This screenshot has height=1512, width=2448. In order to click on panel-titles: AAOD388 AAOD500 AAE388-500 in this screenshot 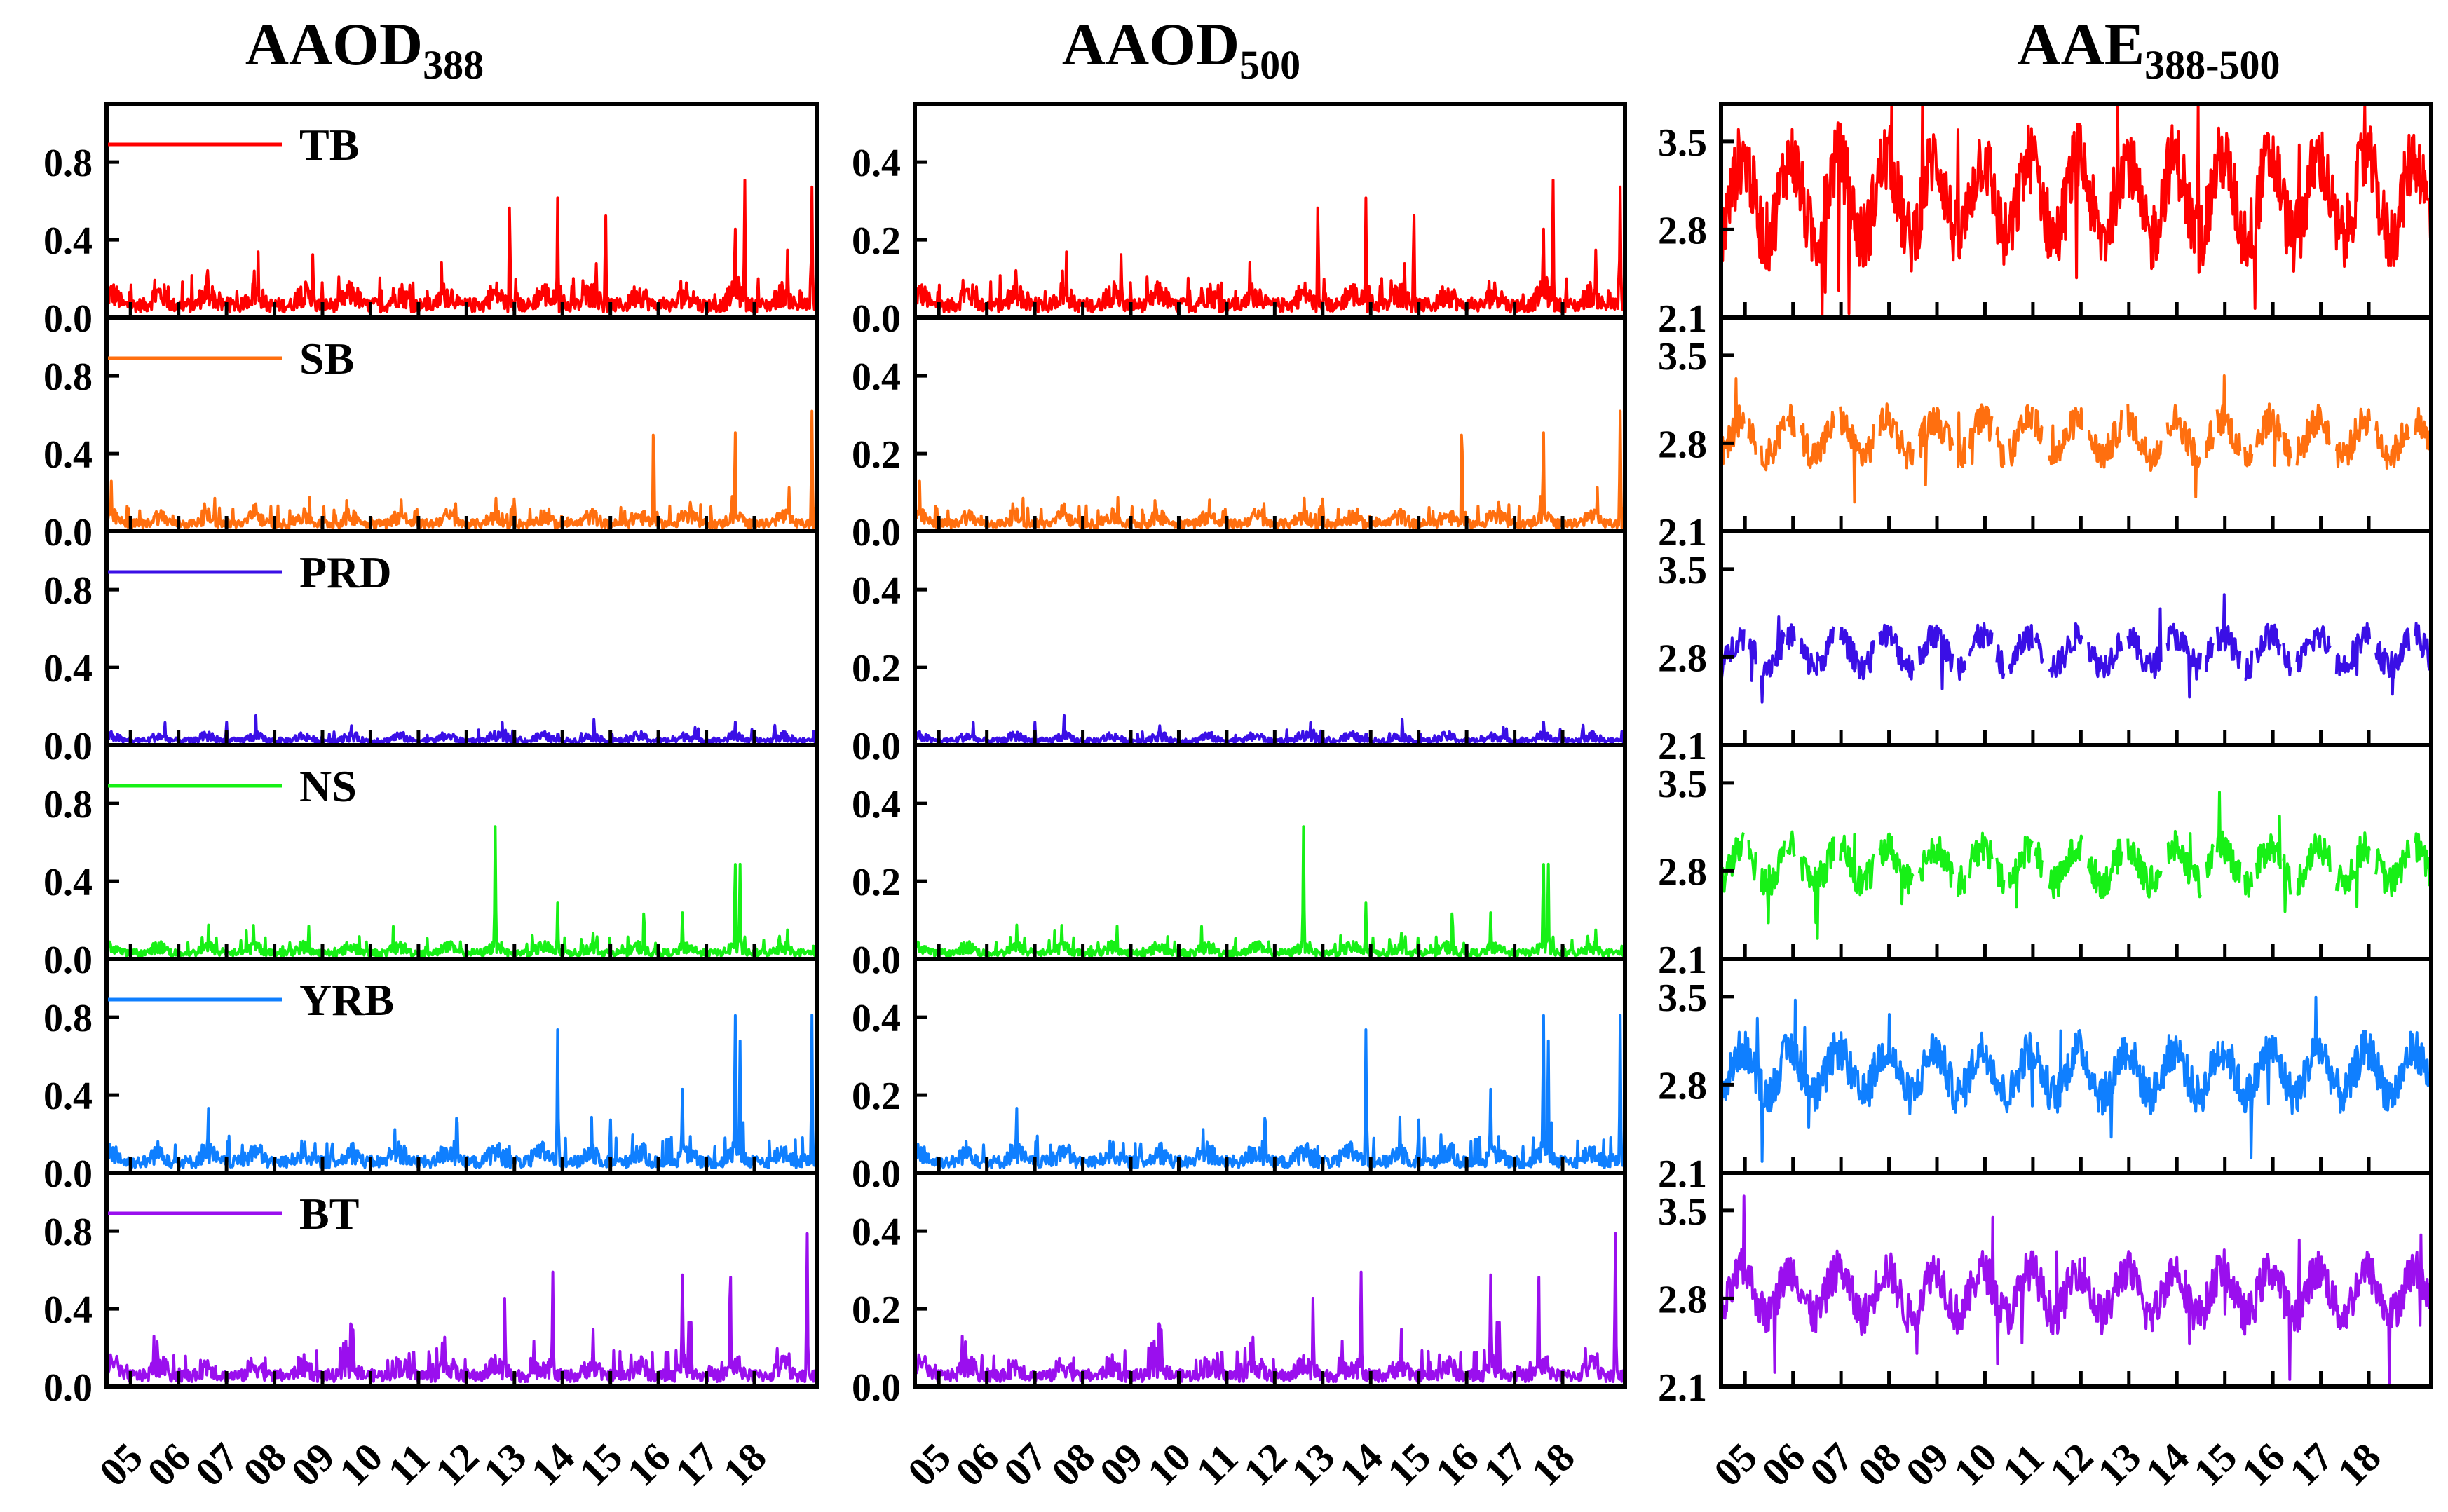, I will do `click(1262, 50)`.